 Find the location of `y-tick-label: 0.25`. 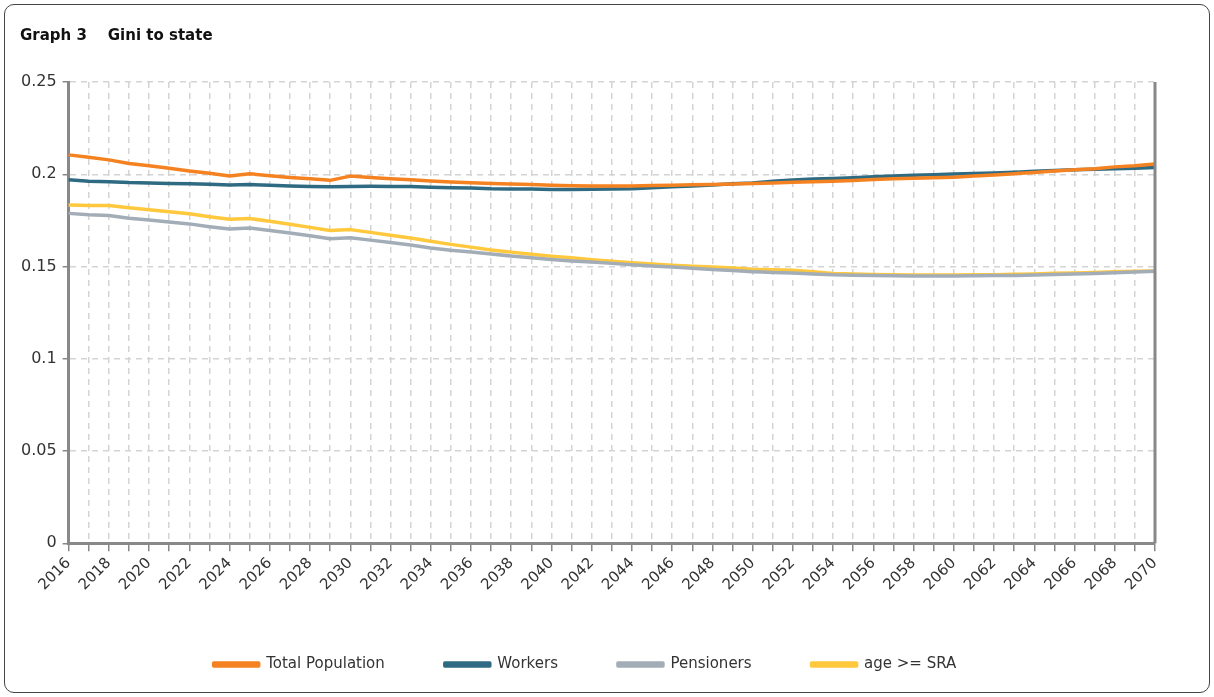

y-tick-label: 0.25 is located at coordinates (39, 81).